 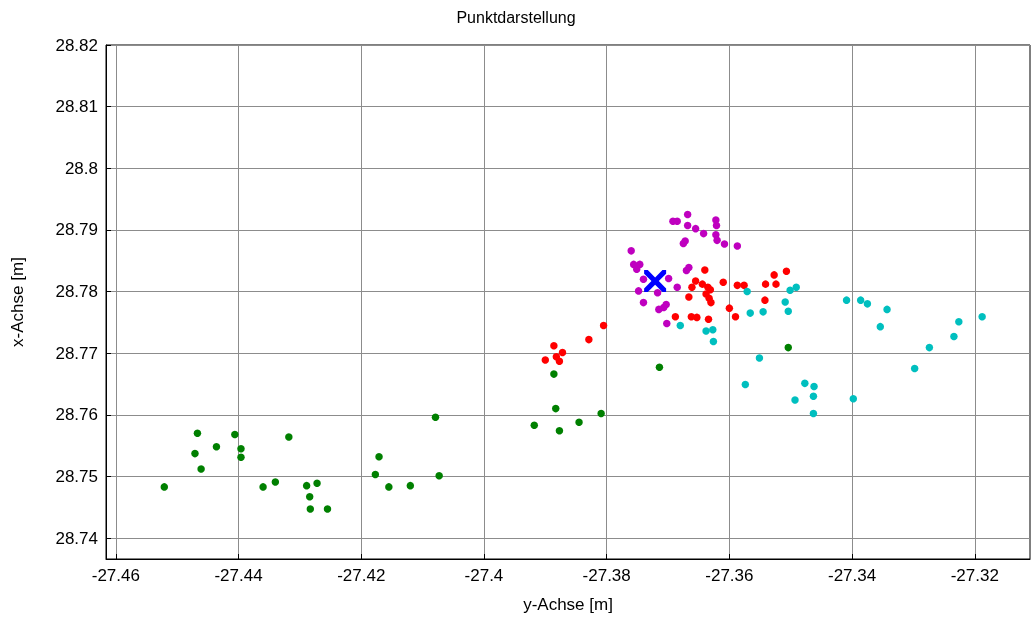 I want to click on y-tick-label: 28.78, so click(x=76, y=292).